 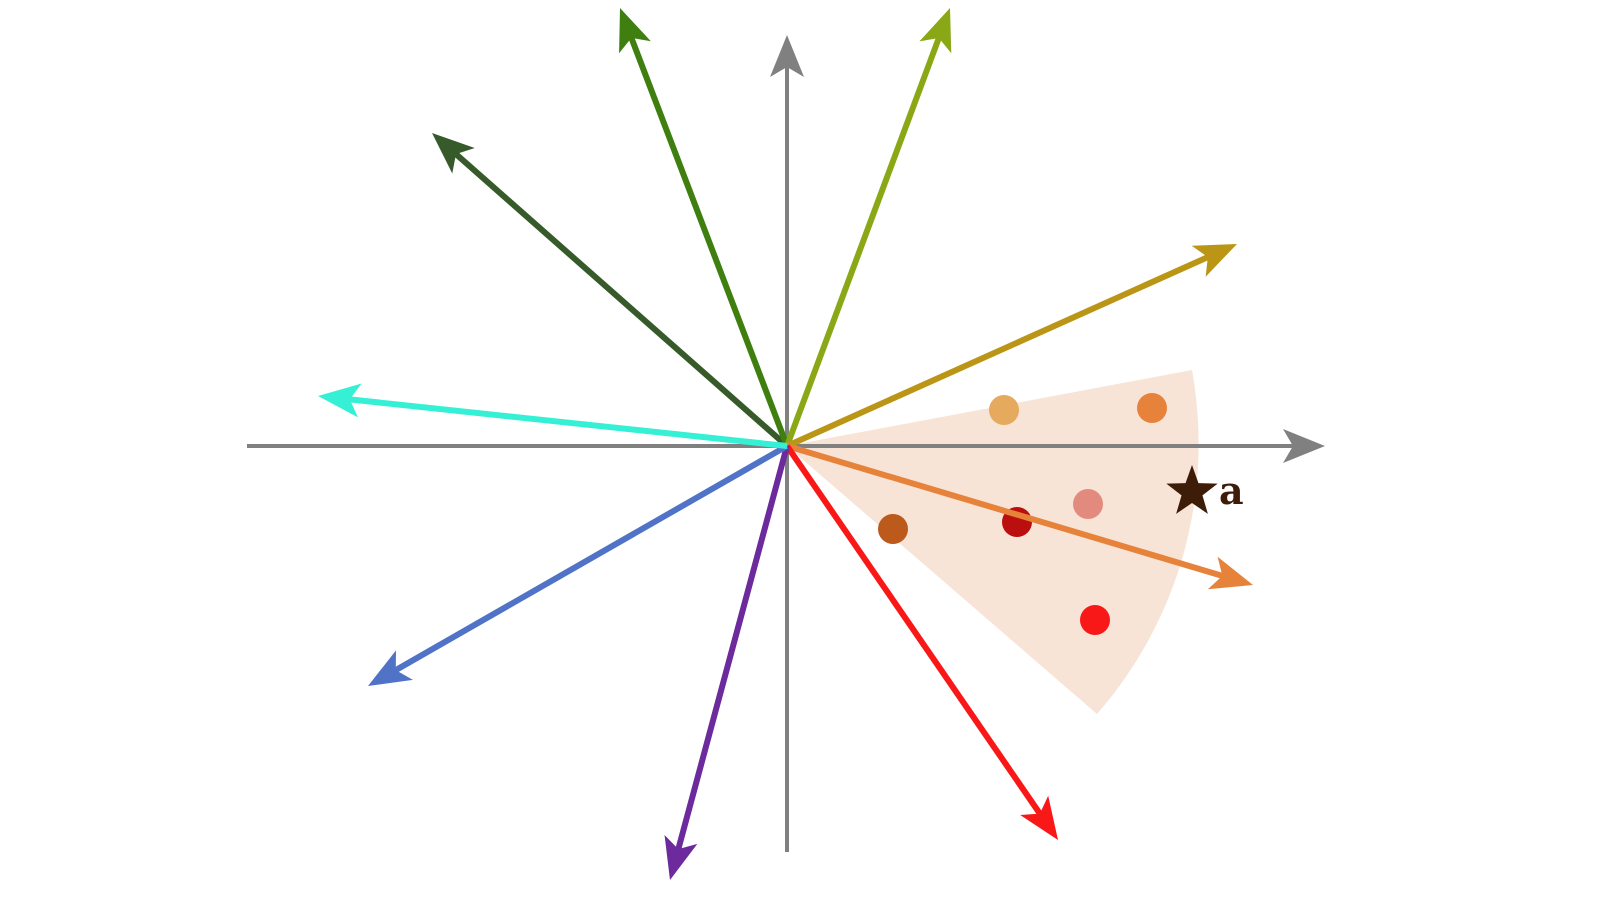 What do you see at coordinates (935, 31) in the screenshot?
I see `vector-yellow-green-arrowhead` at bounding box center [935, 31].